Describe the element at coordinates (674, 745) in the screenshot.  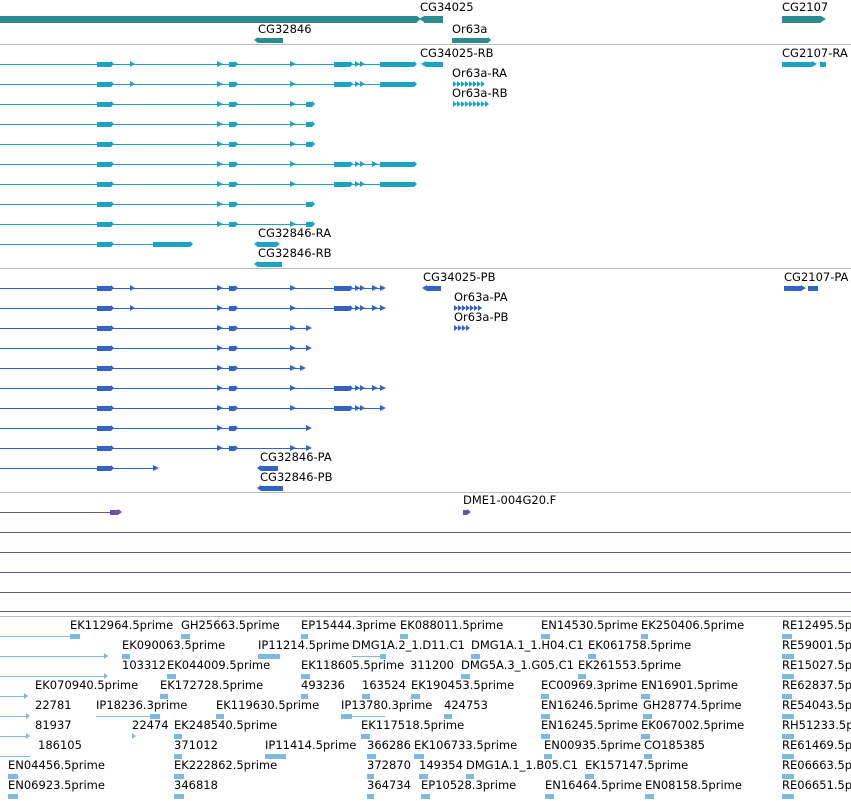
I see `feature-label: CO185385` at that location.